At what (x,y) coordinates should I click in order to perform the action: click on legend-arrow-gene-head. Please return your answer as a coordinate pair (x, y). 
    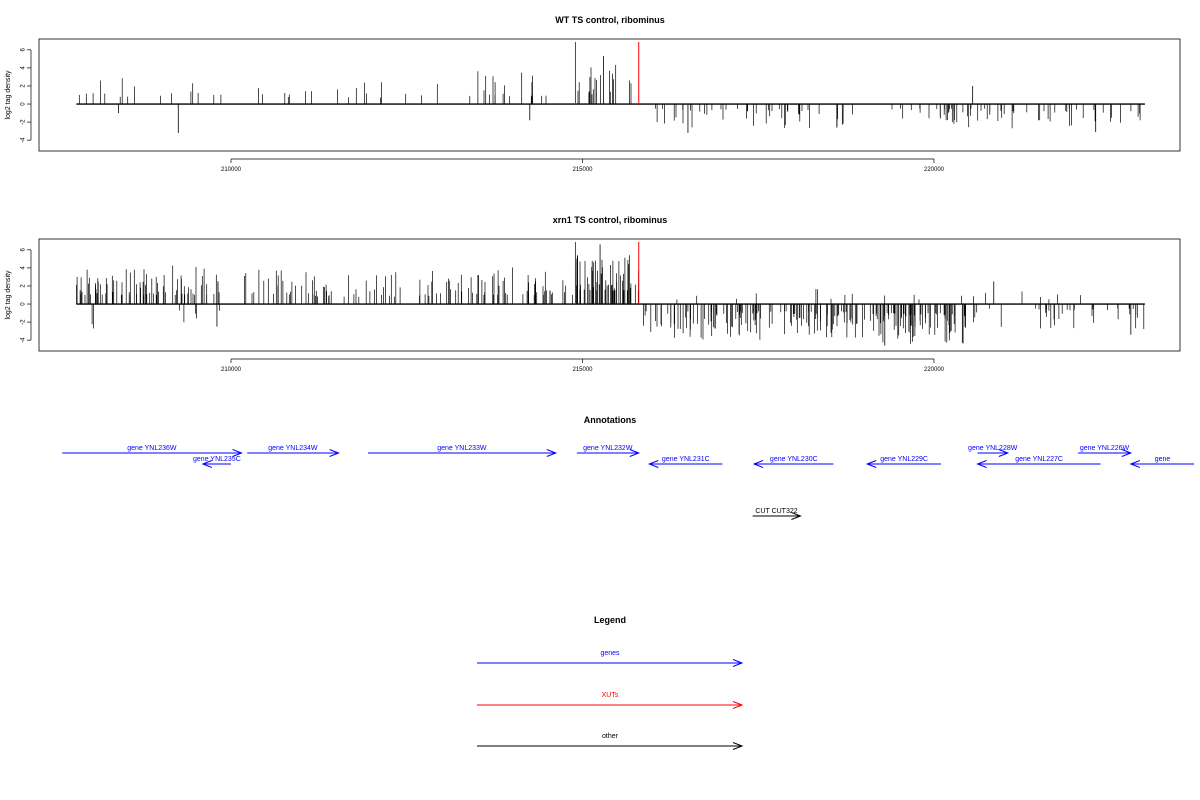
    Looking at the image, I should click on (738, 663).